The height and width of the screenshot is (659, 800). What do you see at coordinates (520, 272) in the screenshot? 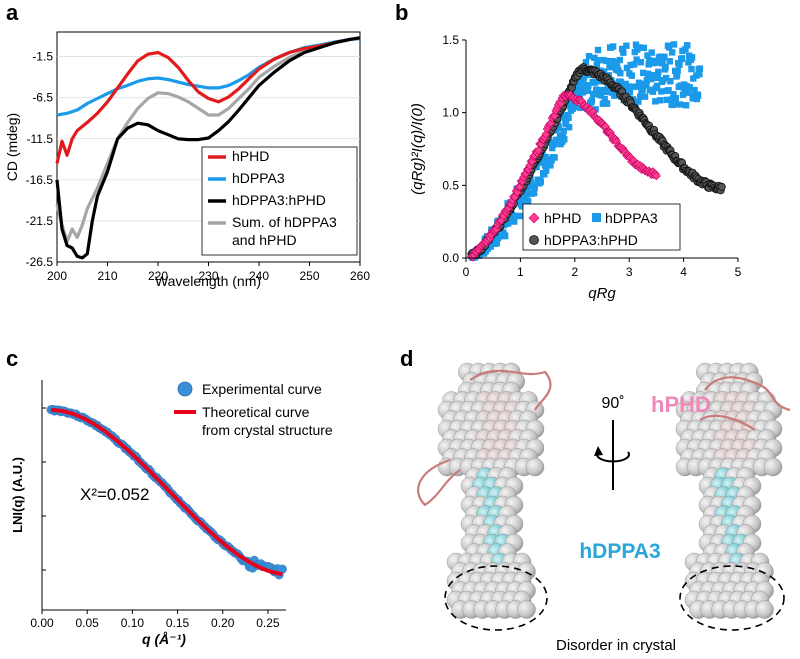
I see `panel-b-xtick-label-1: 1` at bounding box center [520, 272].